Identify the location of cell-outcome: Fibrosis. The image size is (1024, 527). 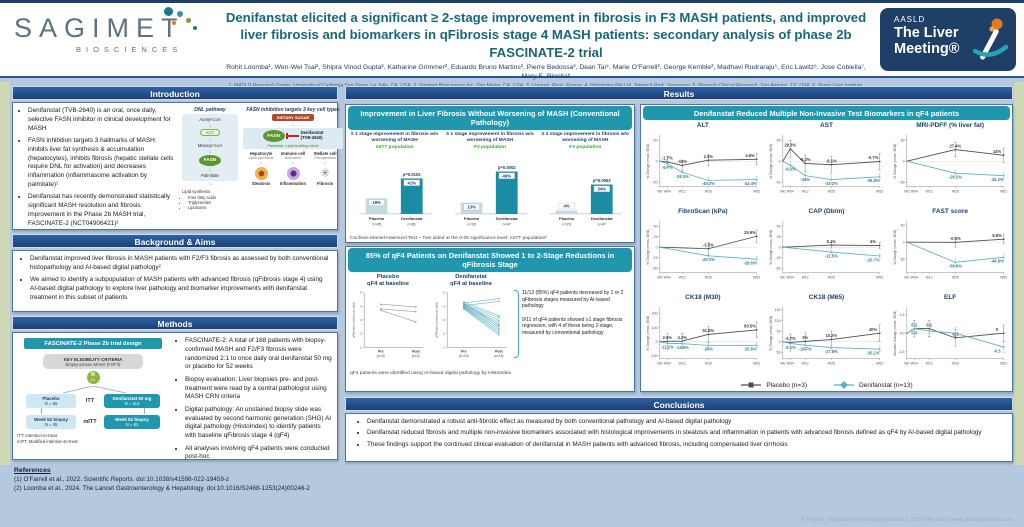
(325, 184).